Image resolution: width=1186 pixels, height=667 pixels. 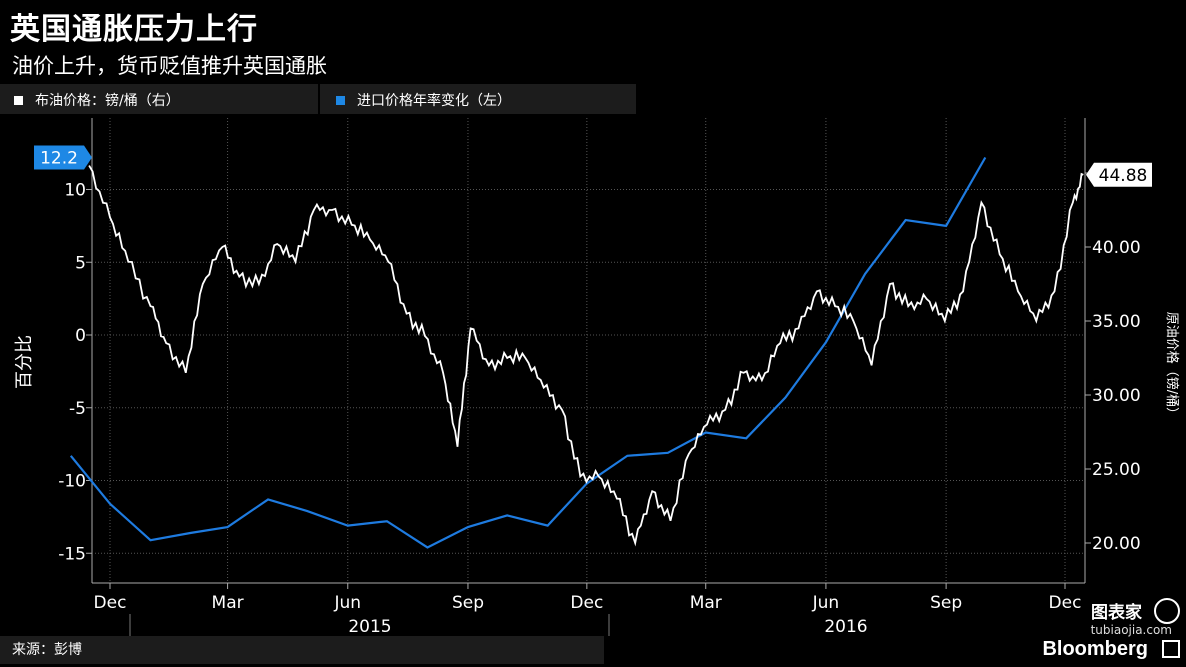 I want to click on legend-item-import: 进口价格年率变化（左）, so click(x=423, y=100).